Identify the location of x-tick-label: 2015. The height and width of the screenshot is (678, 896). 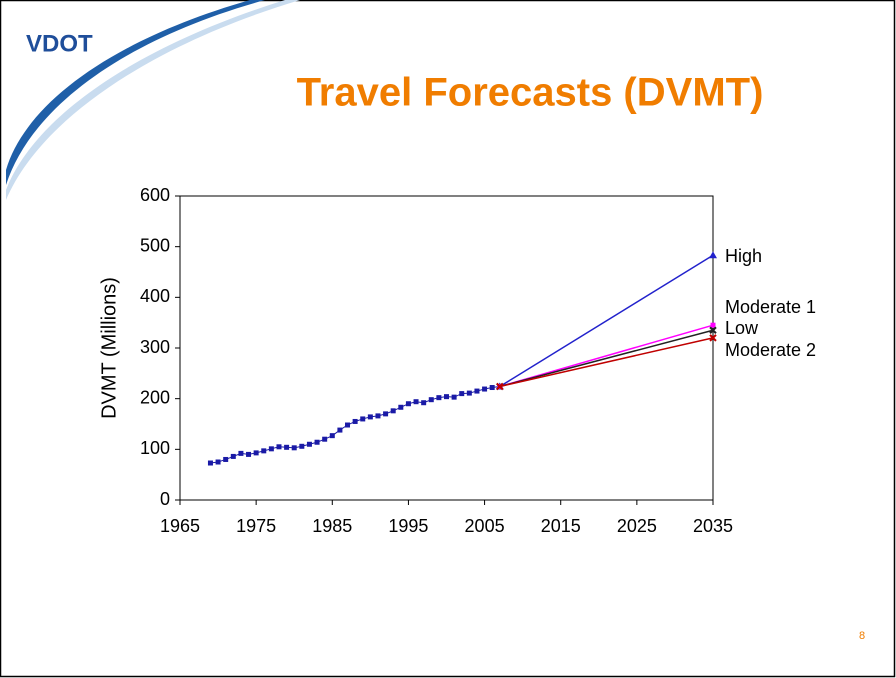
(561, 526).